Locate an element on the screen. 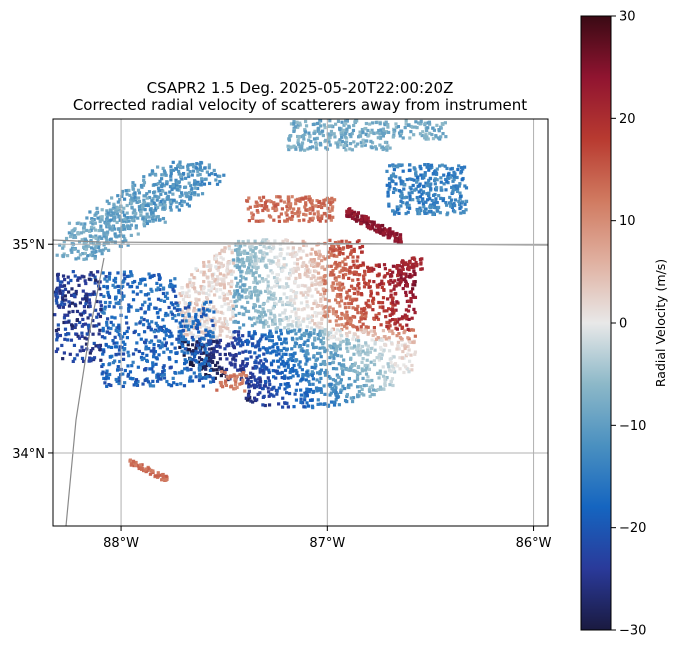 The image size is (678, 649). colorbar-label: Radial Velocity (m/s) is located at coordinates (660, 323).